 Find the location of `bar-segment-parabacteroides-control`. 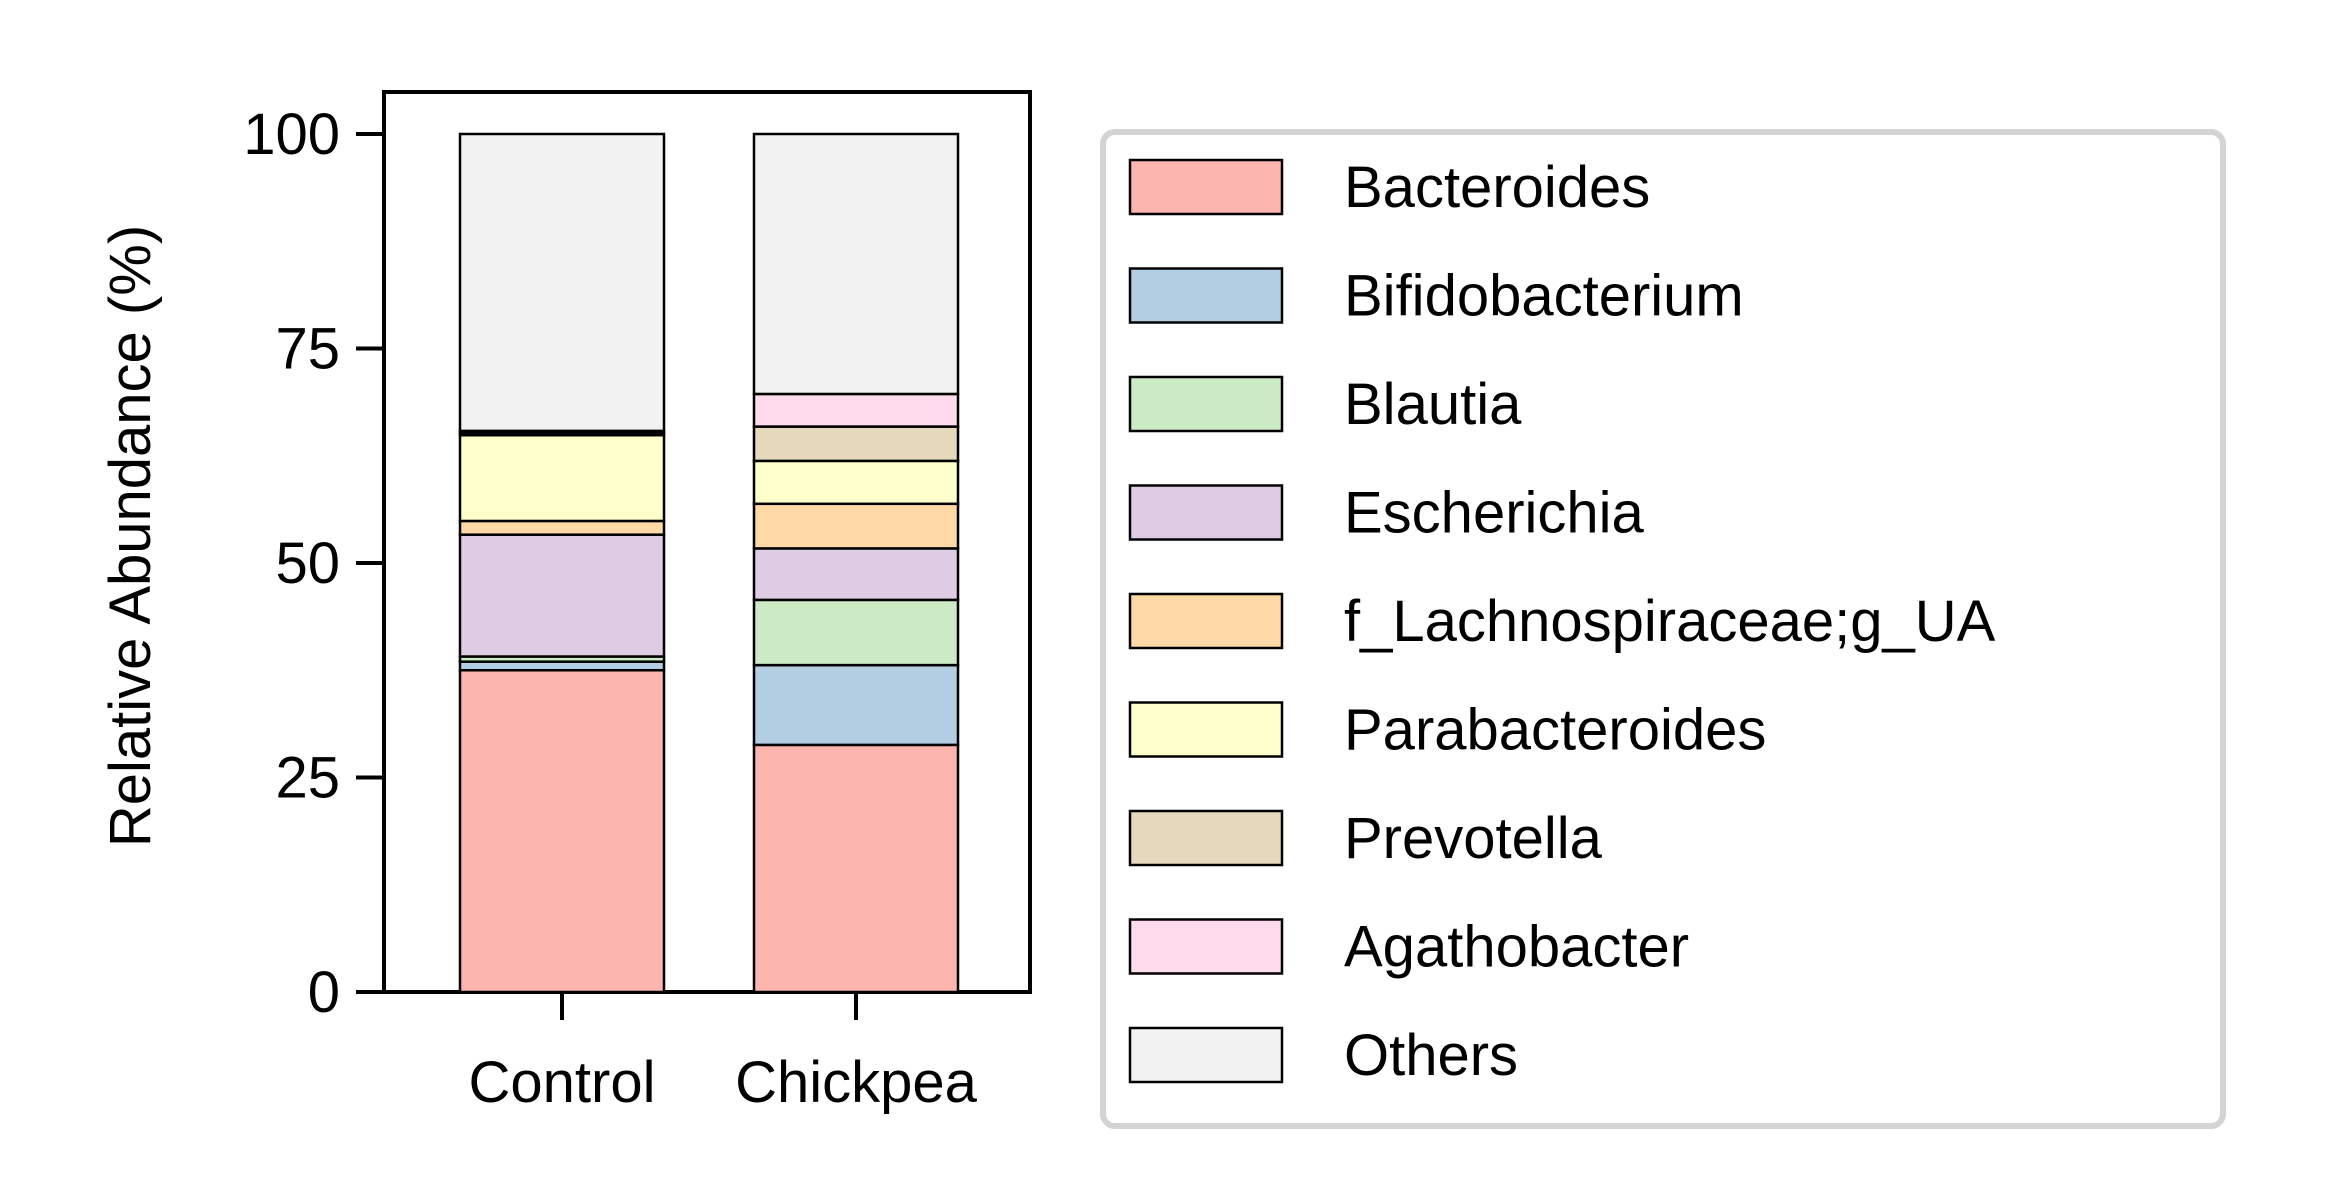

bar-segment-parabacteroides-control is located at coordinates (562, 478).